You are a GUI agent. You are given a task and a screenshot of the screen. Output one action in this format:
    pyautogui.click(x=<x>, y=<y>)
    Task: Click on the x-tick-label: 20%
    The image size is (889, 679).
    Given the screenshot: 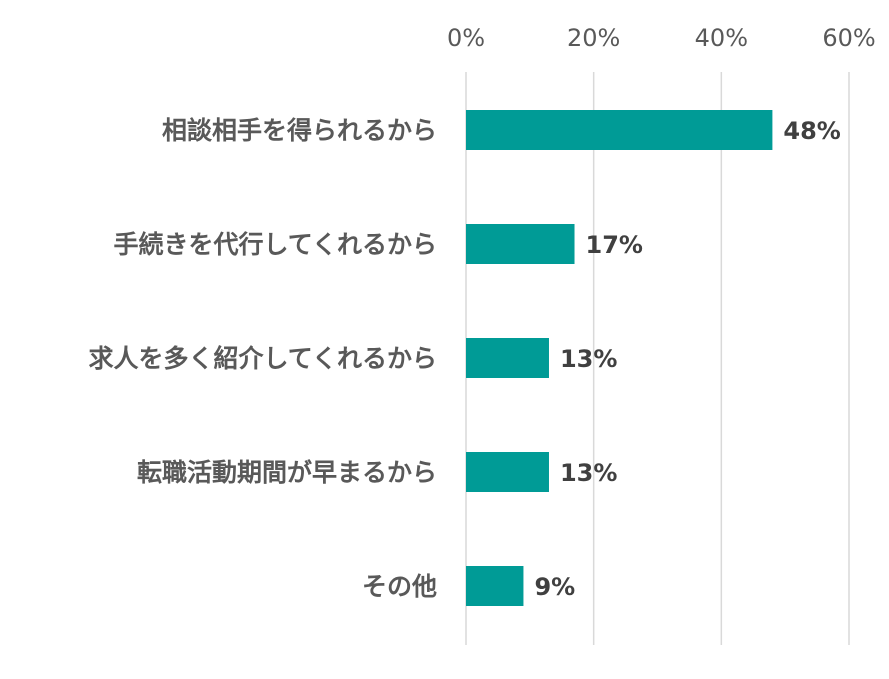 What is the action you would take?
    pyautogui.click(x=593, y=38)
    